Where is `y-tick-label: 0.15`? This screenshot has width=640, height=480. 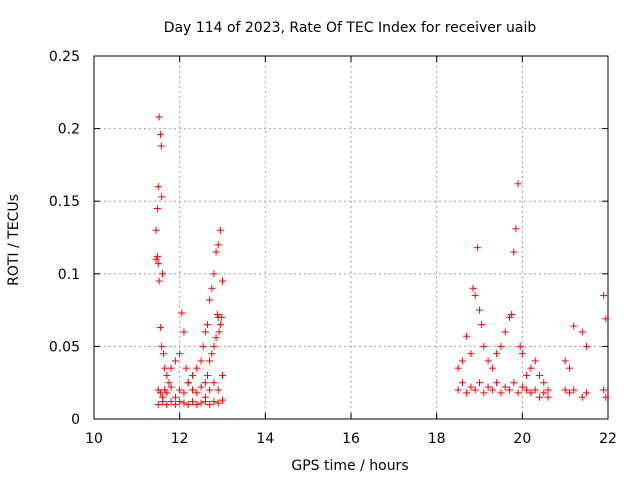
y-tick-label: 0.15 is located at coordinates (64, 202).